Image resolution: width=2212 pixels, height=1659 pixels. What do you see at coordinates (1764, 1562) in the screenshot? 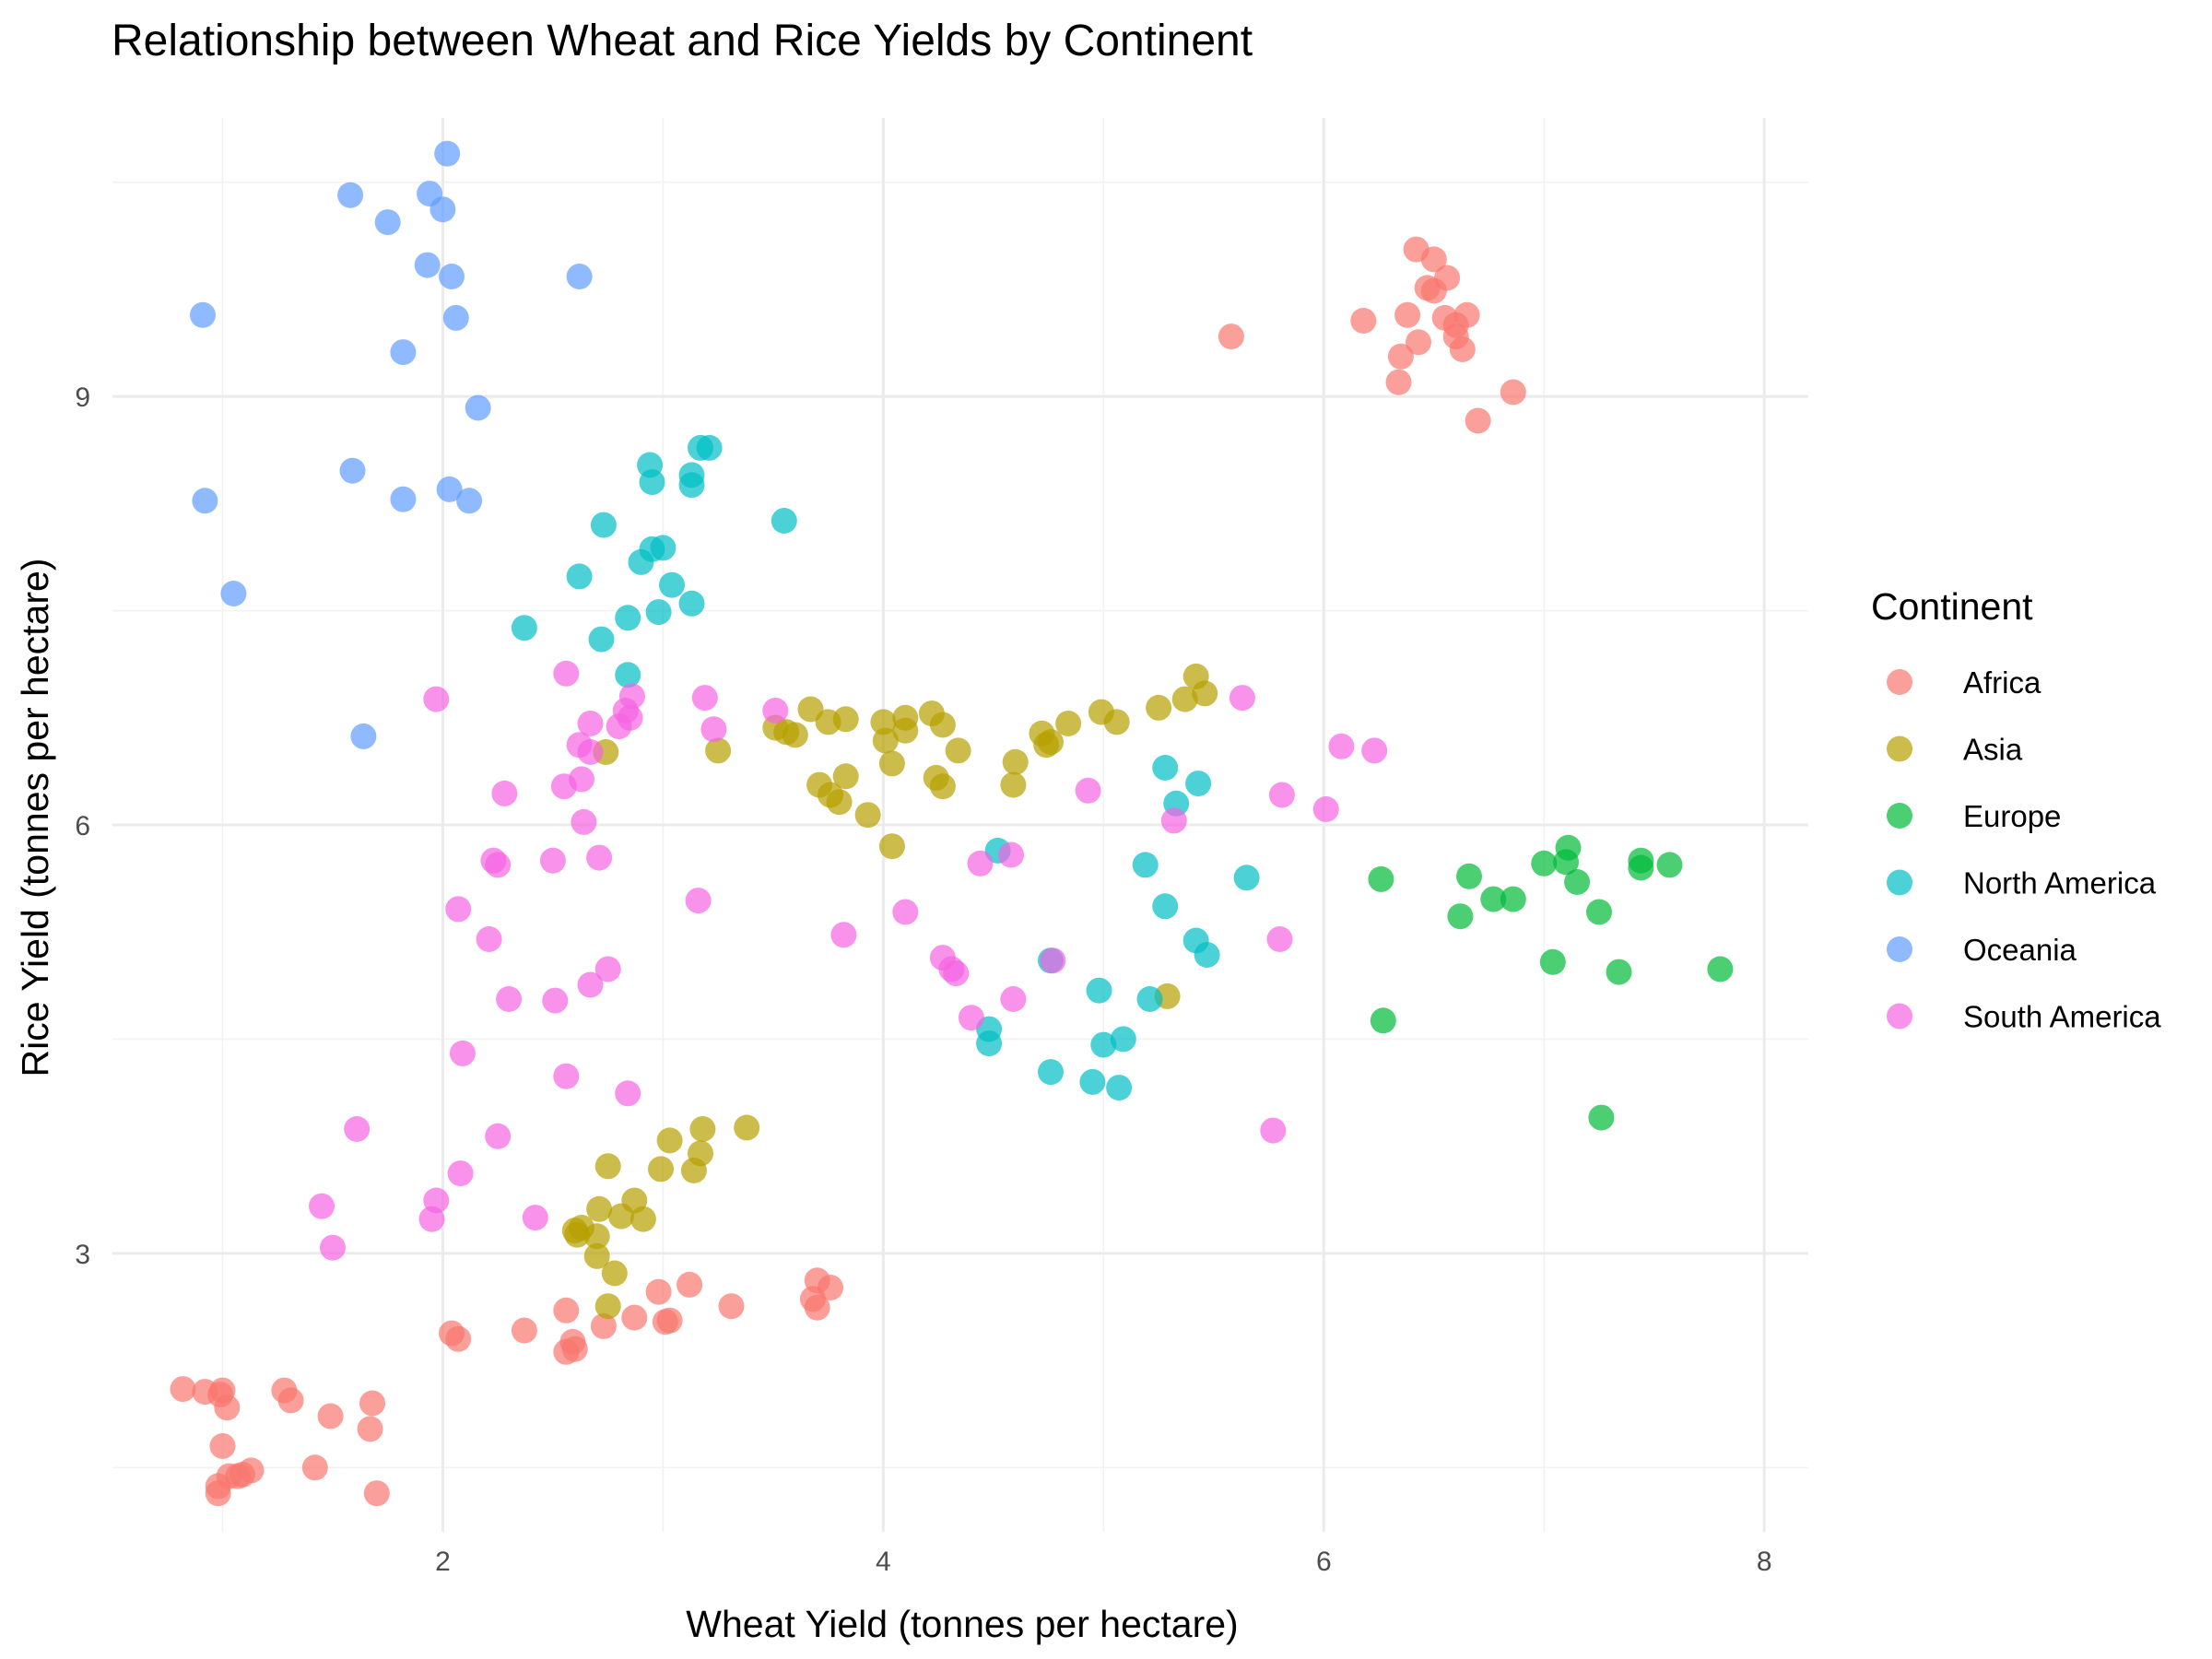
I see `x-tick-label: 8` at bounding box center [1764, 1562].